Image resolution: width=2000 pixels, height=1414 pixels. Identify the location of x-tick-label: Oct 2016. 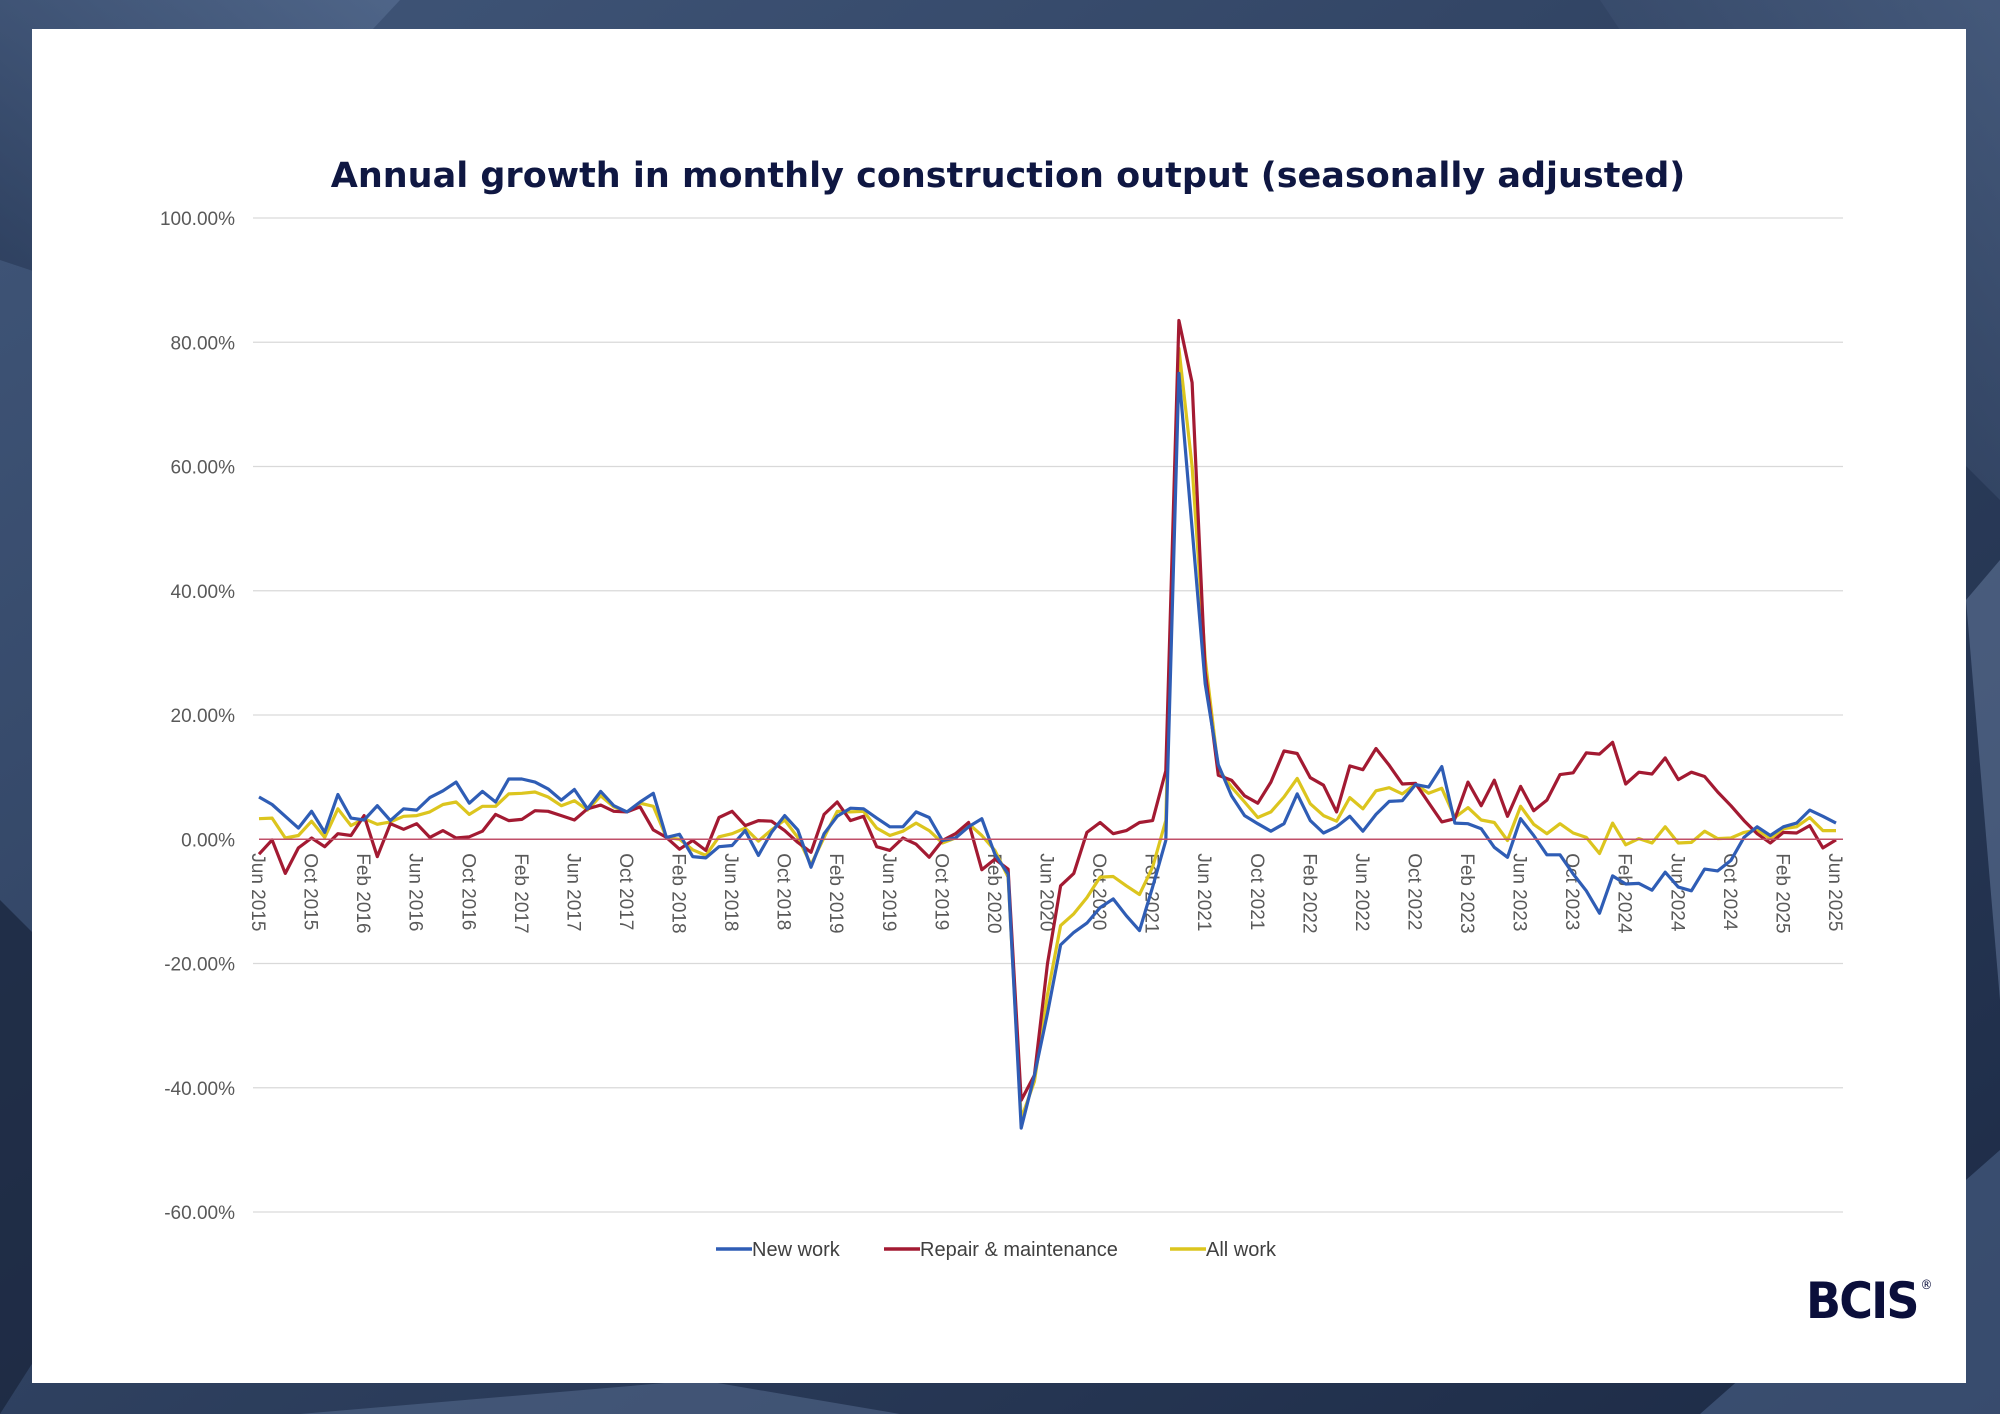
(467, 891).